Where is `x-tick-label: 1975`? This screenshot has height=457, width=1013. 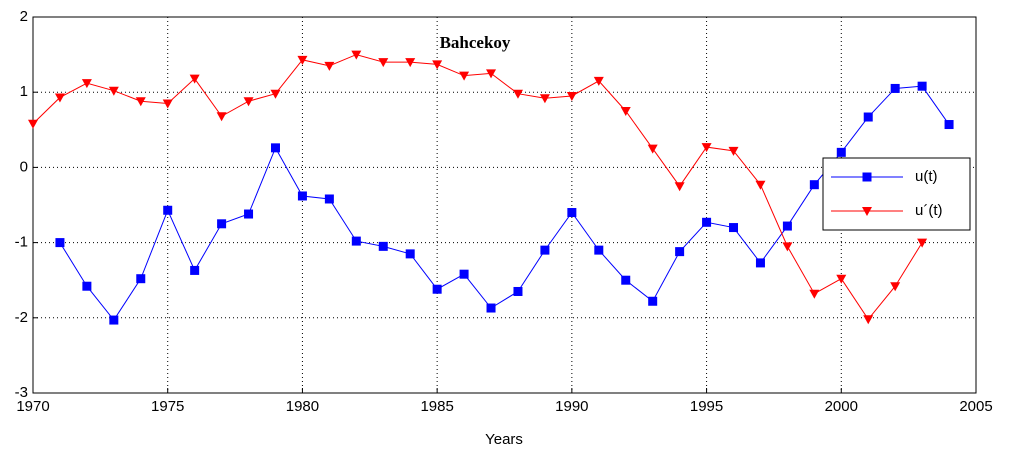 x-tick-label: 1975 is located at coordinates (167, 406).